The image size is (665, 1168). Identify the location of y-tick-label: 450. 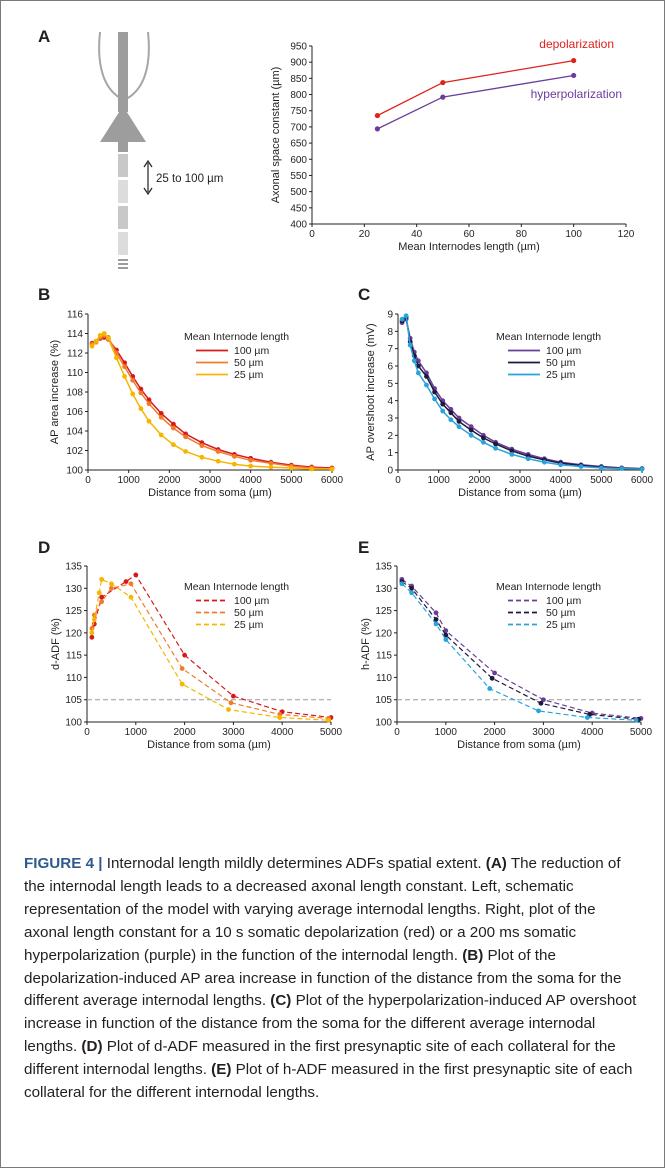
(298, 208).